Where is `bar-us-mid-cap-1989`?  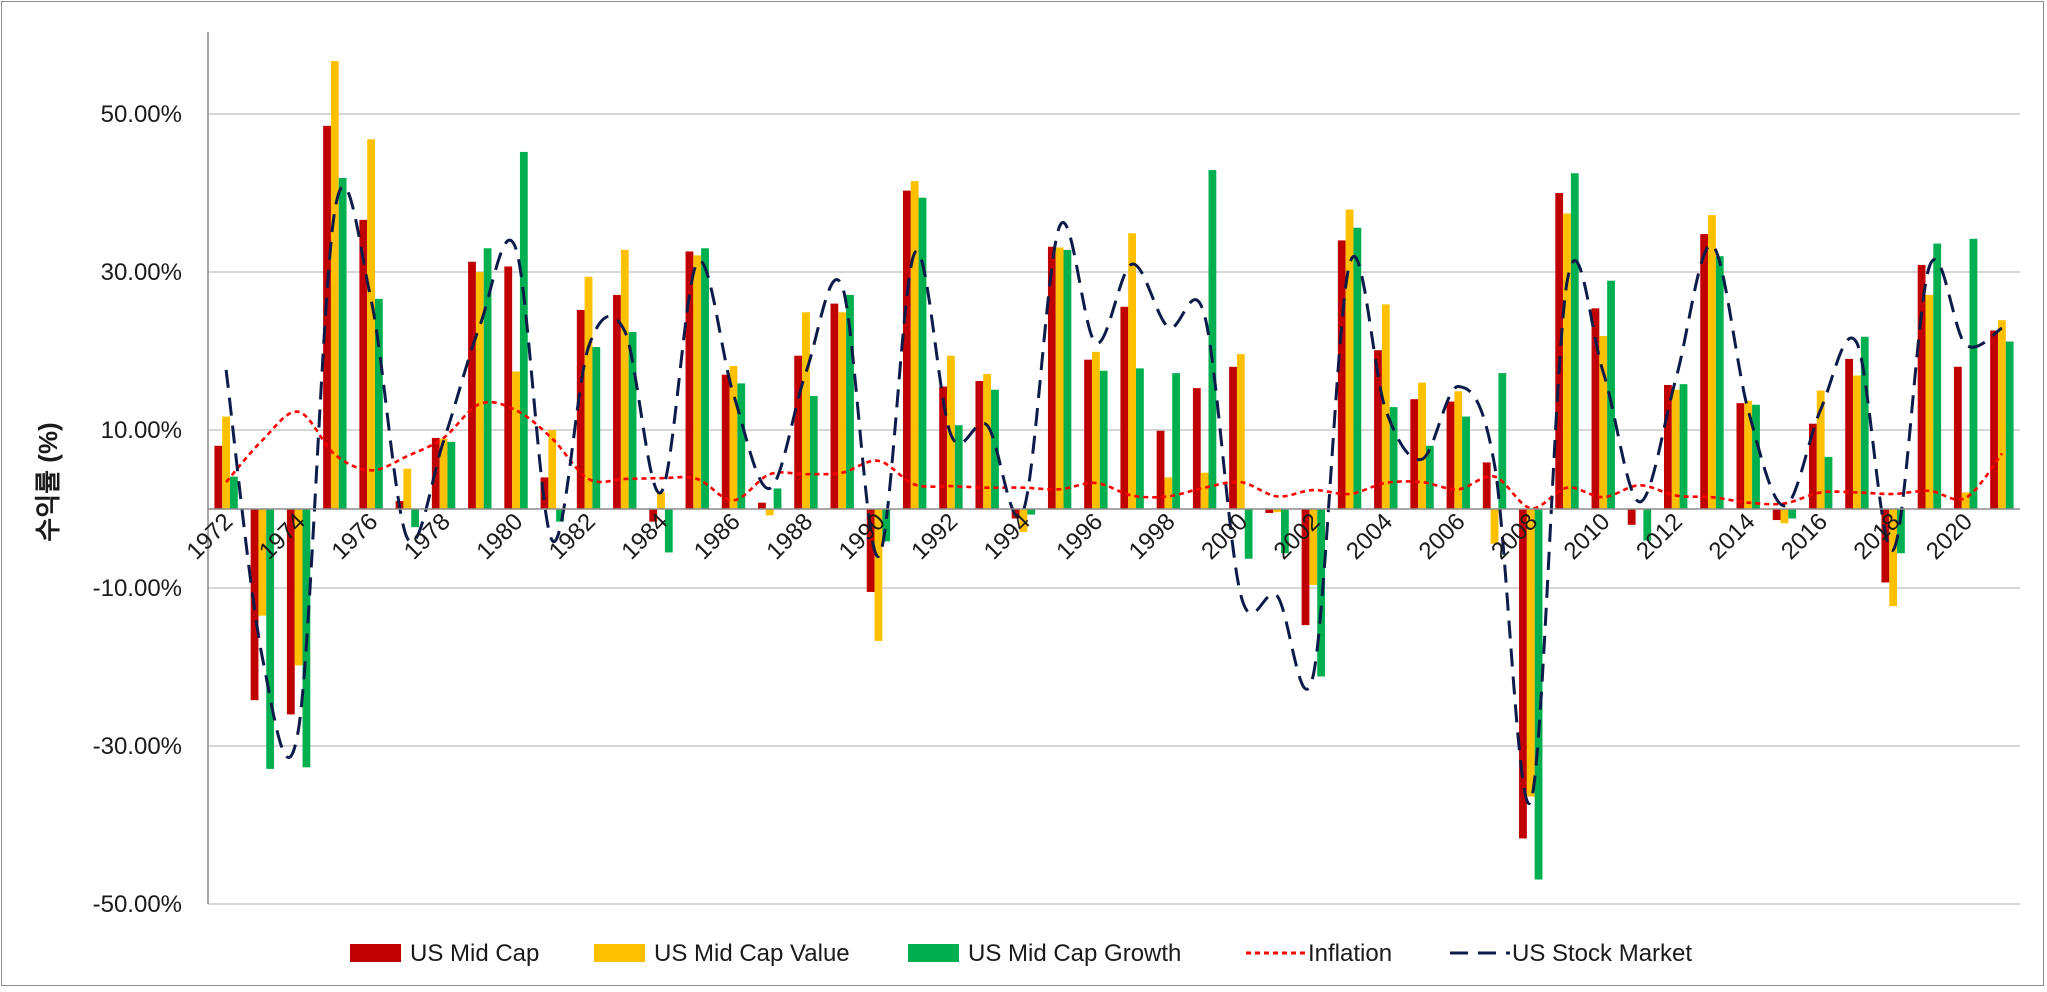 bar-us-mid-cap-1989 is located at coordinates (834, 406).